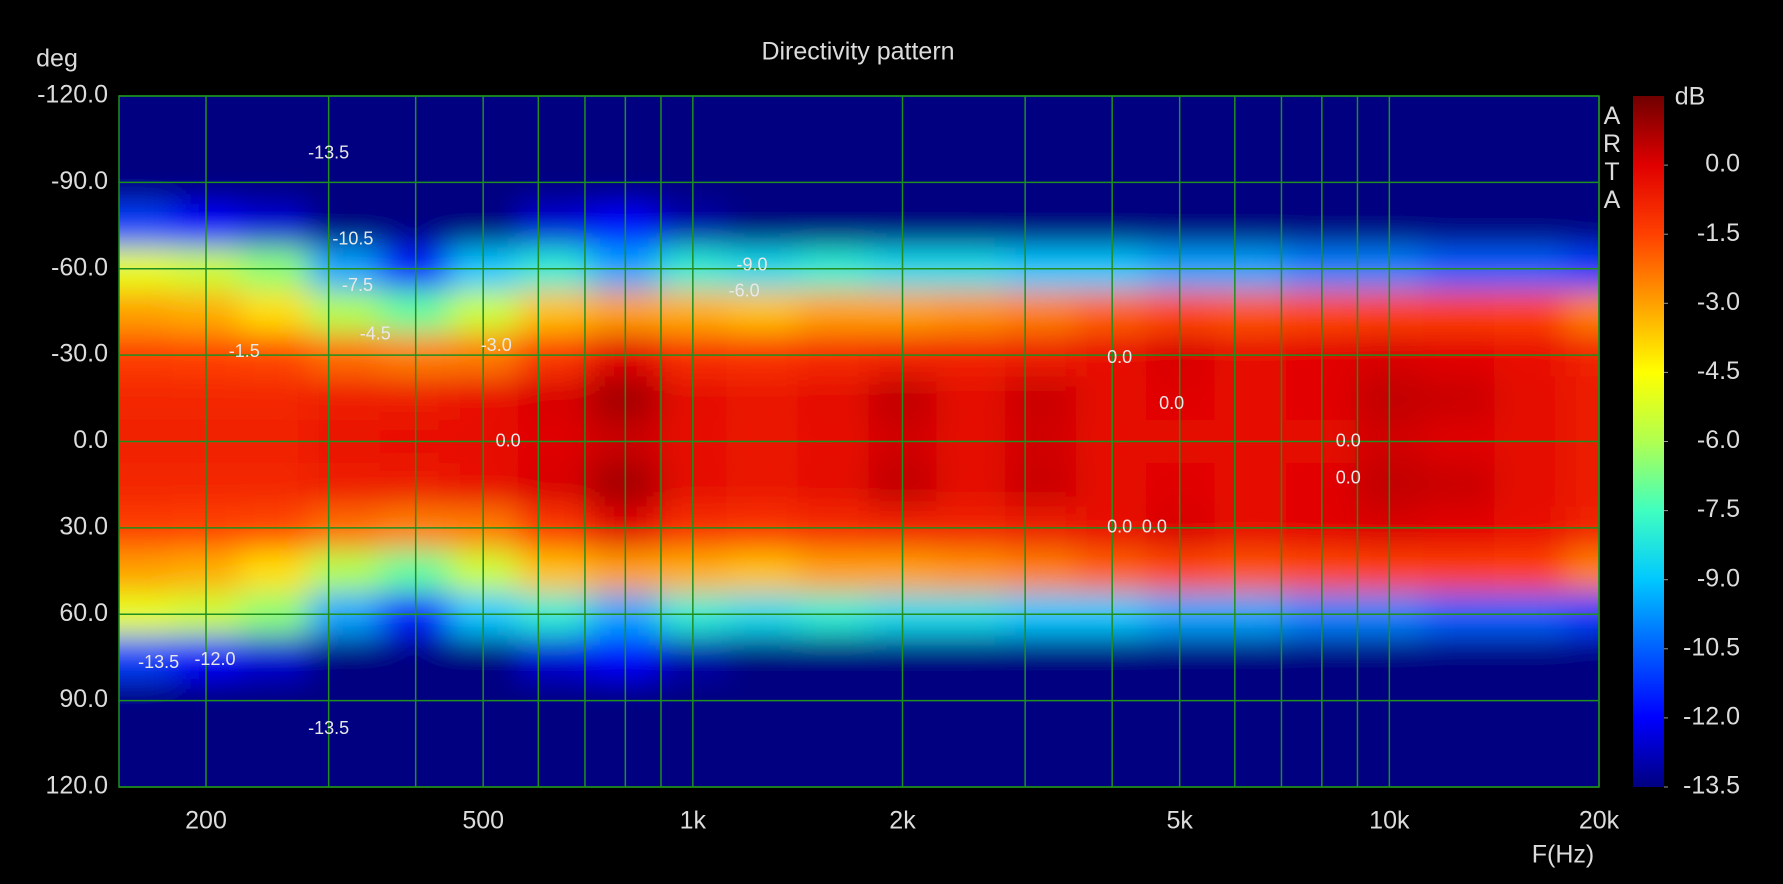  I want to click on contour-label: -7.5, so click(357, 285).